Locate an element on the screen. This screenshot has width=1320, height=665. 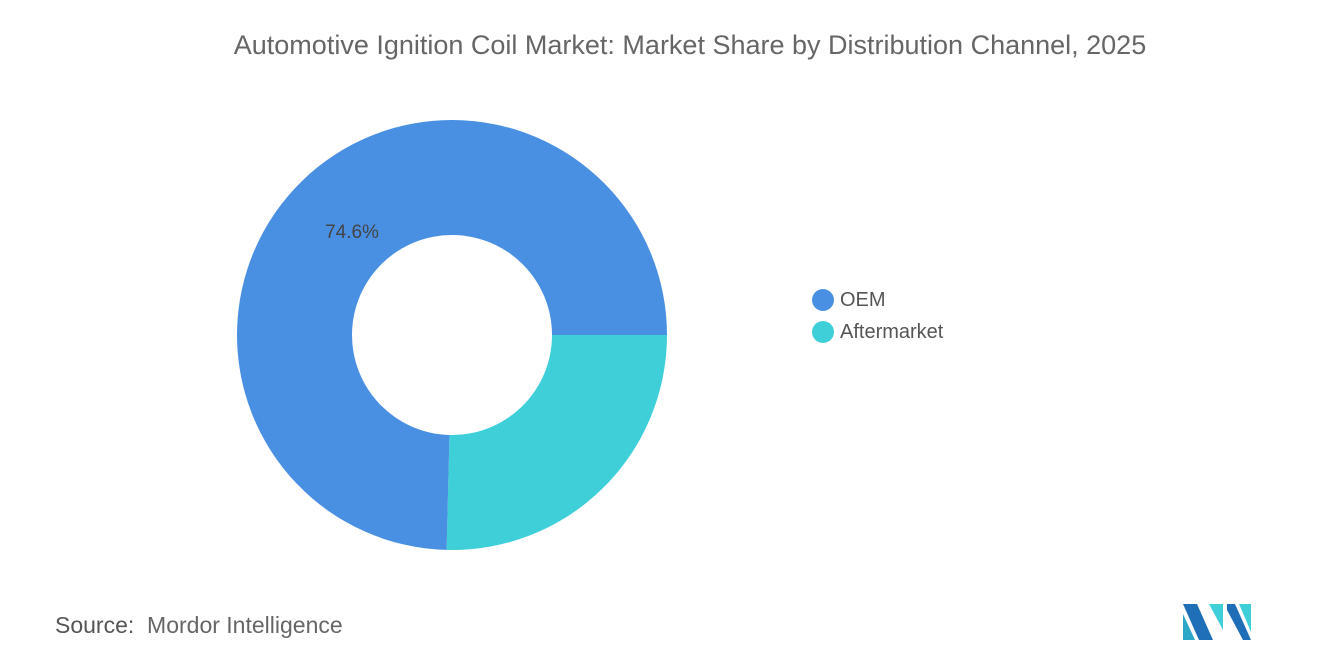
legend-item-aftermarket: Aftermarket is located at coordinates (877, 332).